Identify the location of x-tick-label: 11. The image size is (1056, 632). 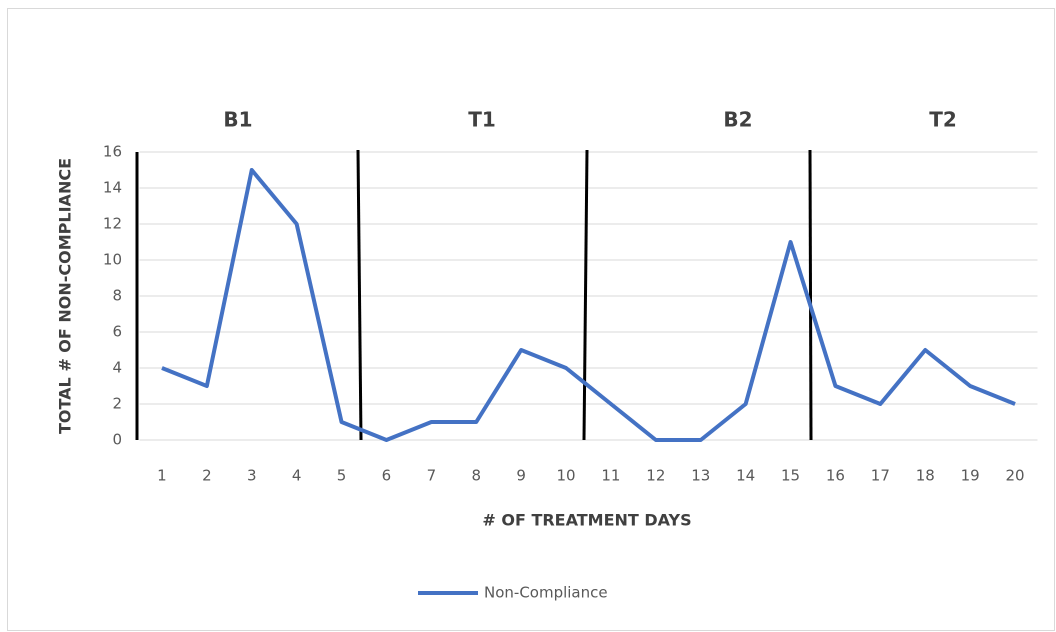
(610, 476).